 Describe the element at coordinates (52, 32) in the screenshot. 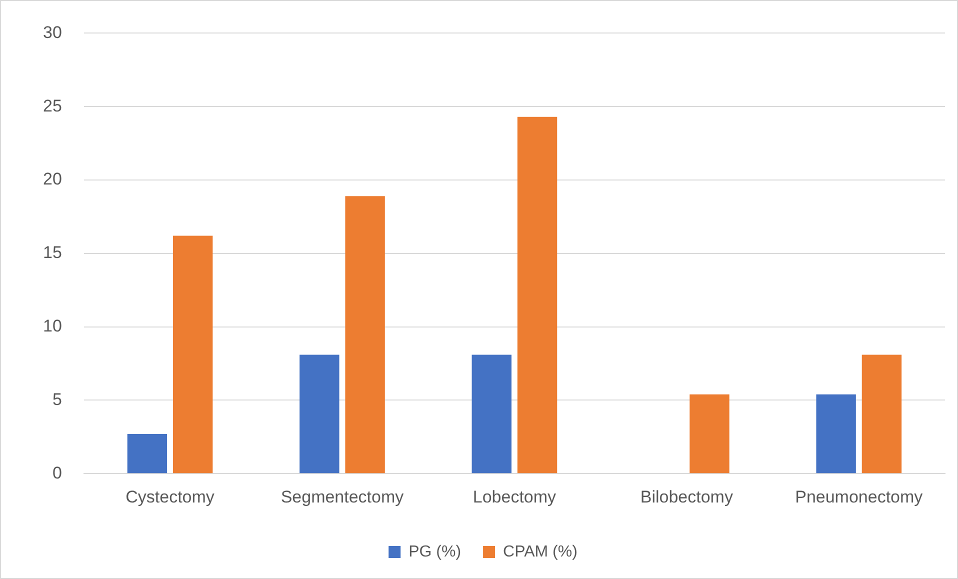

I see `y-tick-label: 30` at that location.